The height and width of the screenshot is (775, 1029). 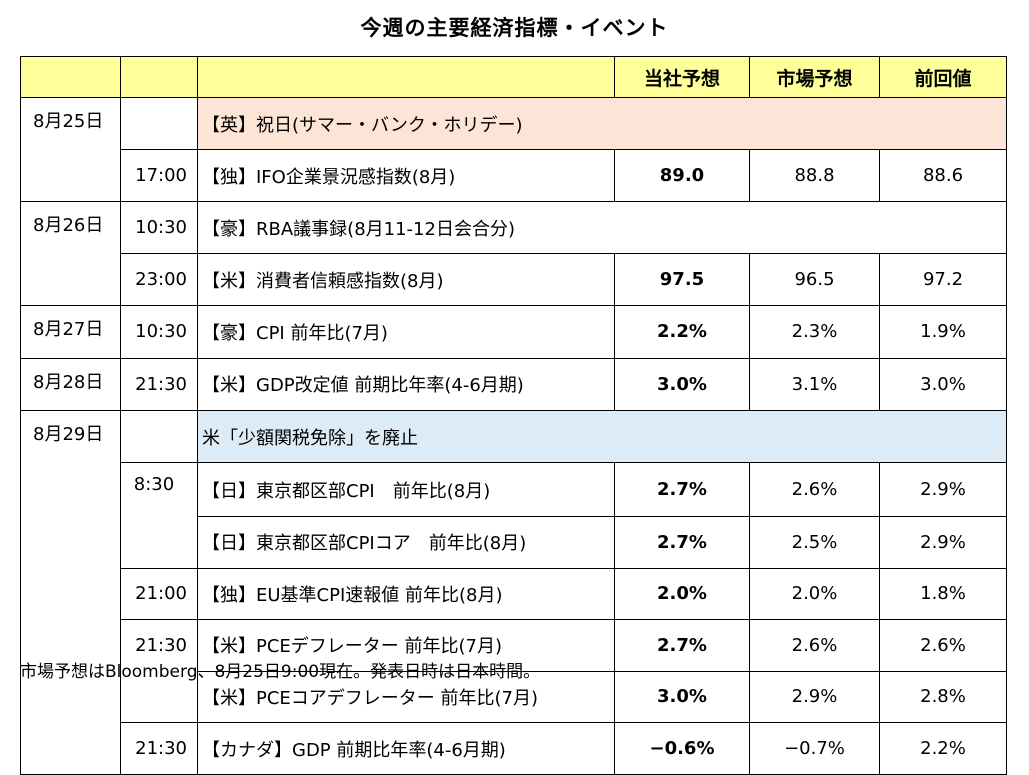 I want to click on date-cell: 8月29日, so click(x=70, y=436).